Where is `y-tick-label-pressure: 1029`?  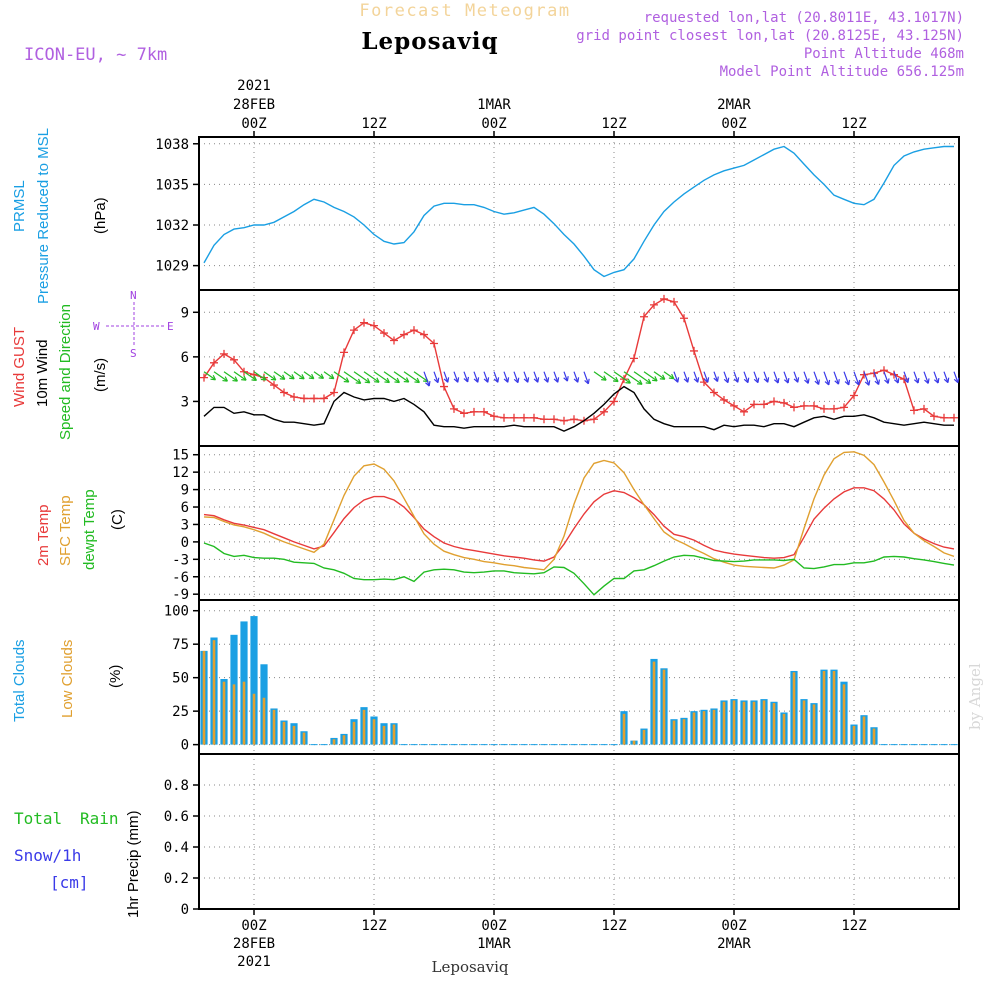 y-tick-label-pressure: 1029 is located at coordinates (172, 267).